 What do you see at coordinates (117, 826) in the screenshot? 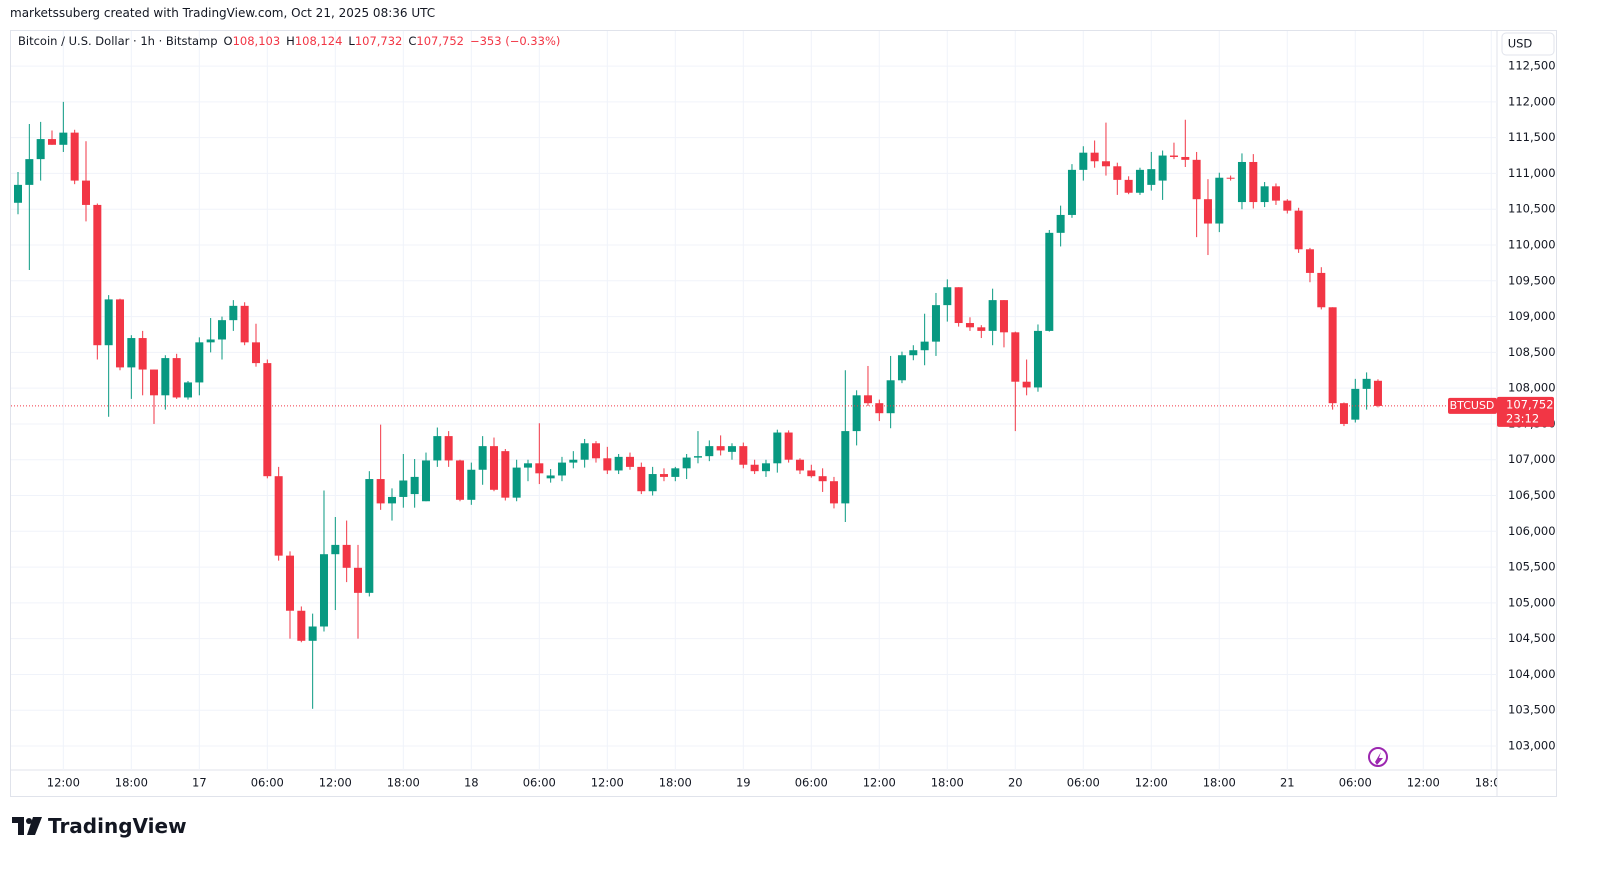
I see `logo-text: TradingView` at bounding box center [117, 826].